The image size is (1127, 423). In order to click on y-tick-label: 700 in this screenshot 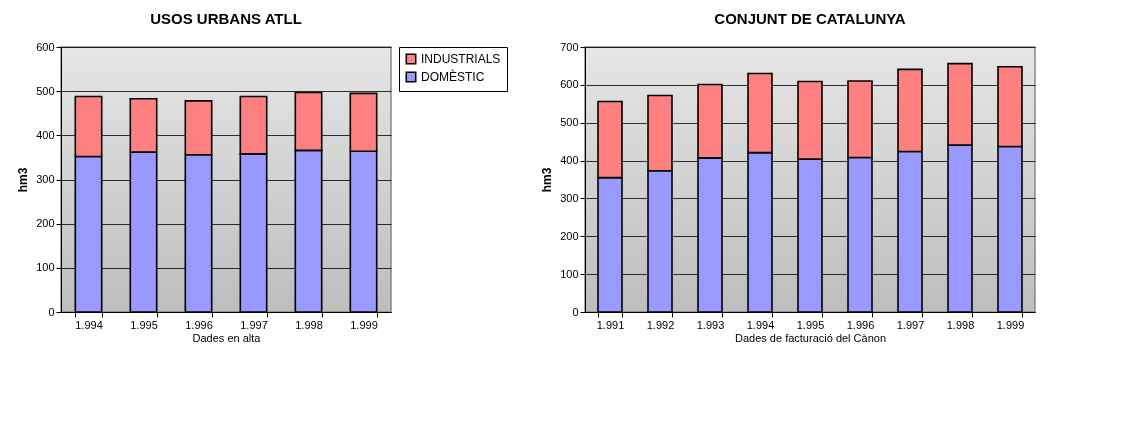, I will do `click(569, 46)`.